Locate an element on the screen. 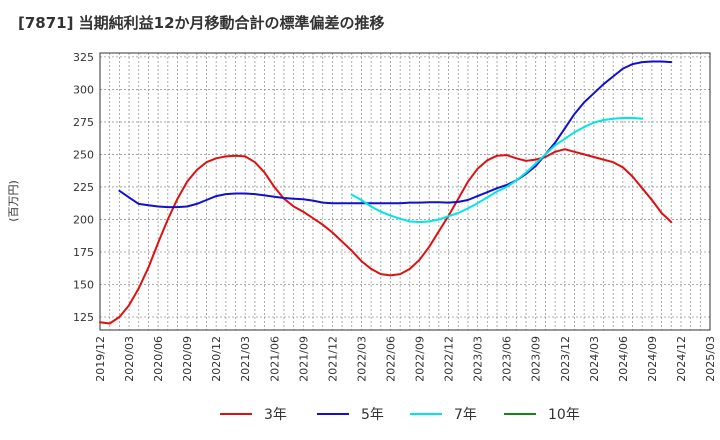 The height and width of the screenshot is (440, 720). legend-label: 10年 is located at coordinates (564, 415).